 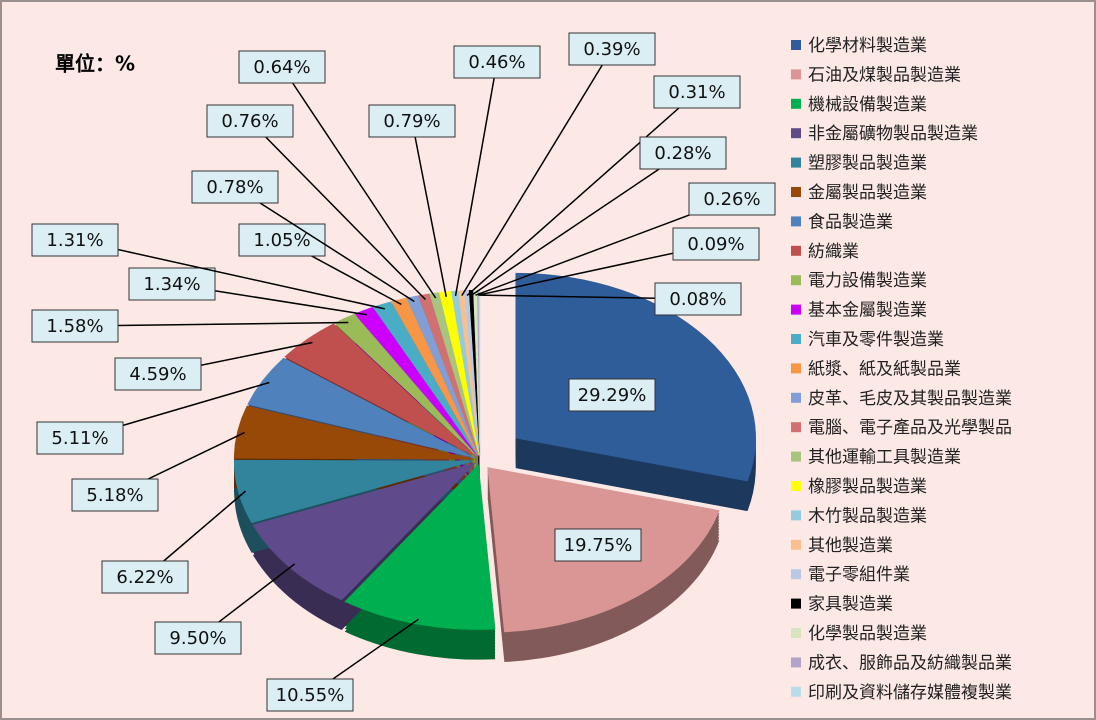 I want to click on legend-label: 成衣、服飾品及紡織製品業, so click(x=910, y=663).